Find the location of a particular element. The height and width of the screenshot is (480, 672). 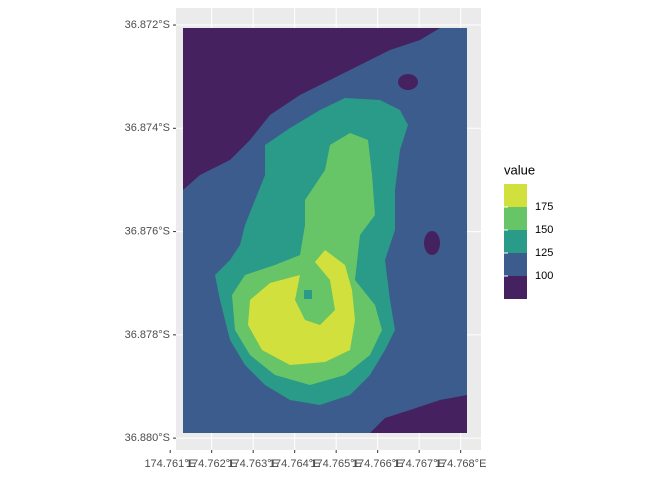

x-tick-label: 174.768°E is located at coordinates (461, 464).